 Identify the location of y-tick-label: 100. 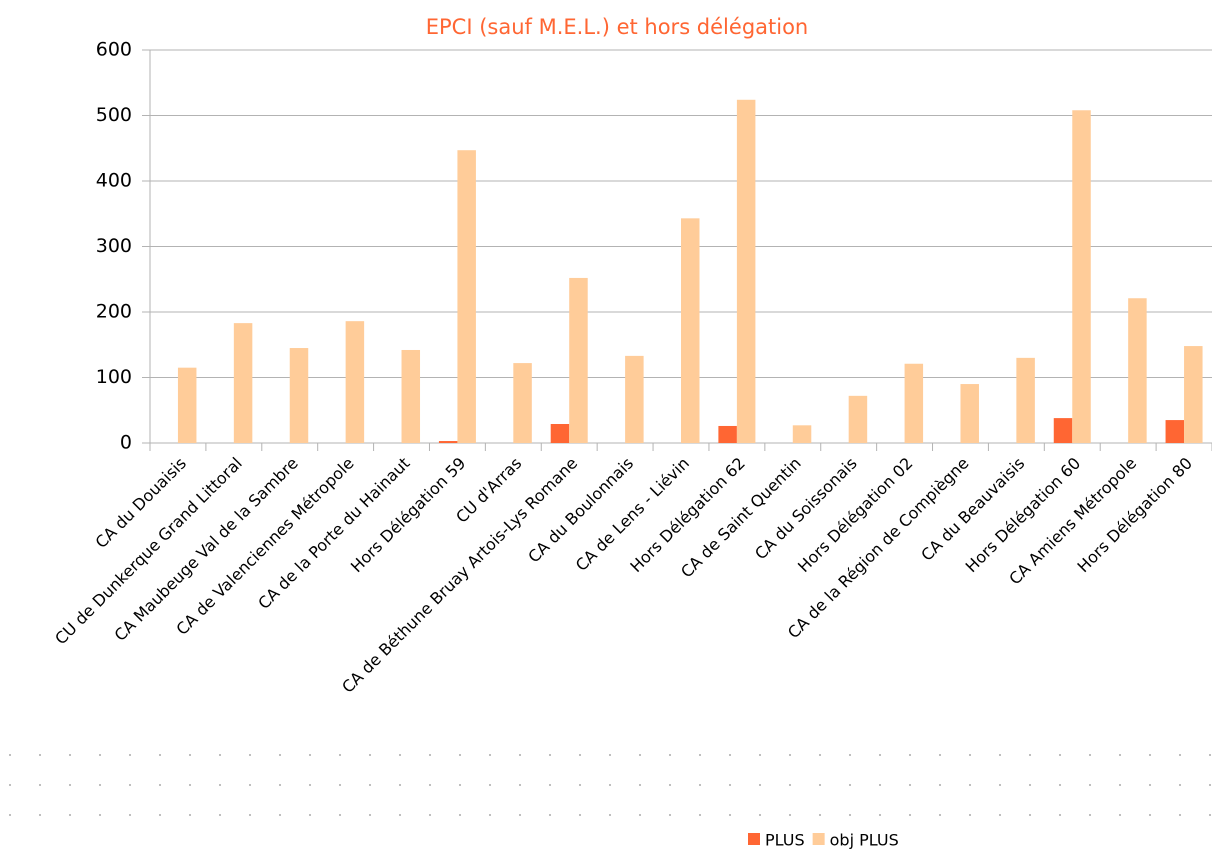
(114, 377).